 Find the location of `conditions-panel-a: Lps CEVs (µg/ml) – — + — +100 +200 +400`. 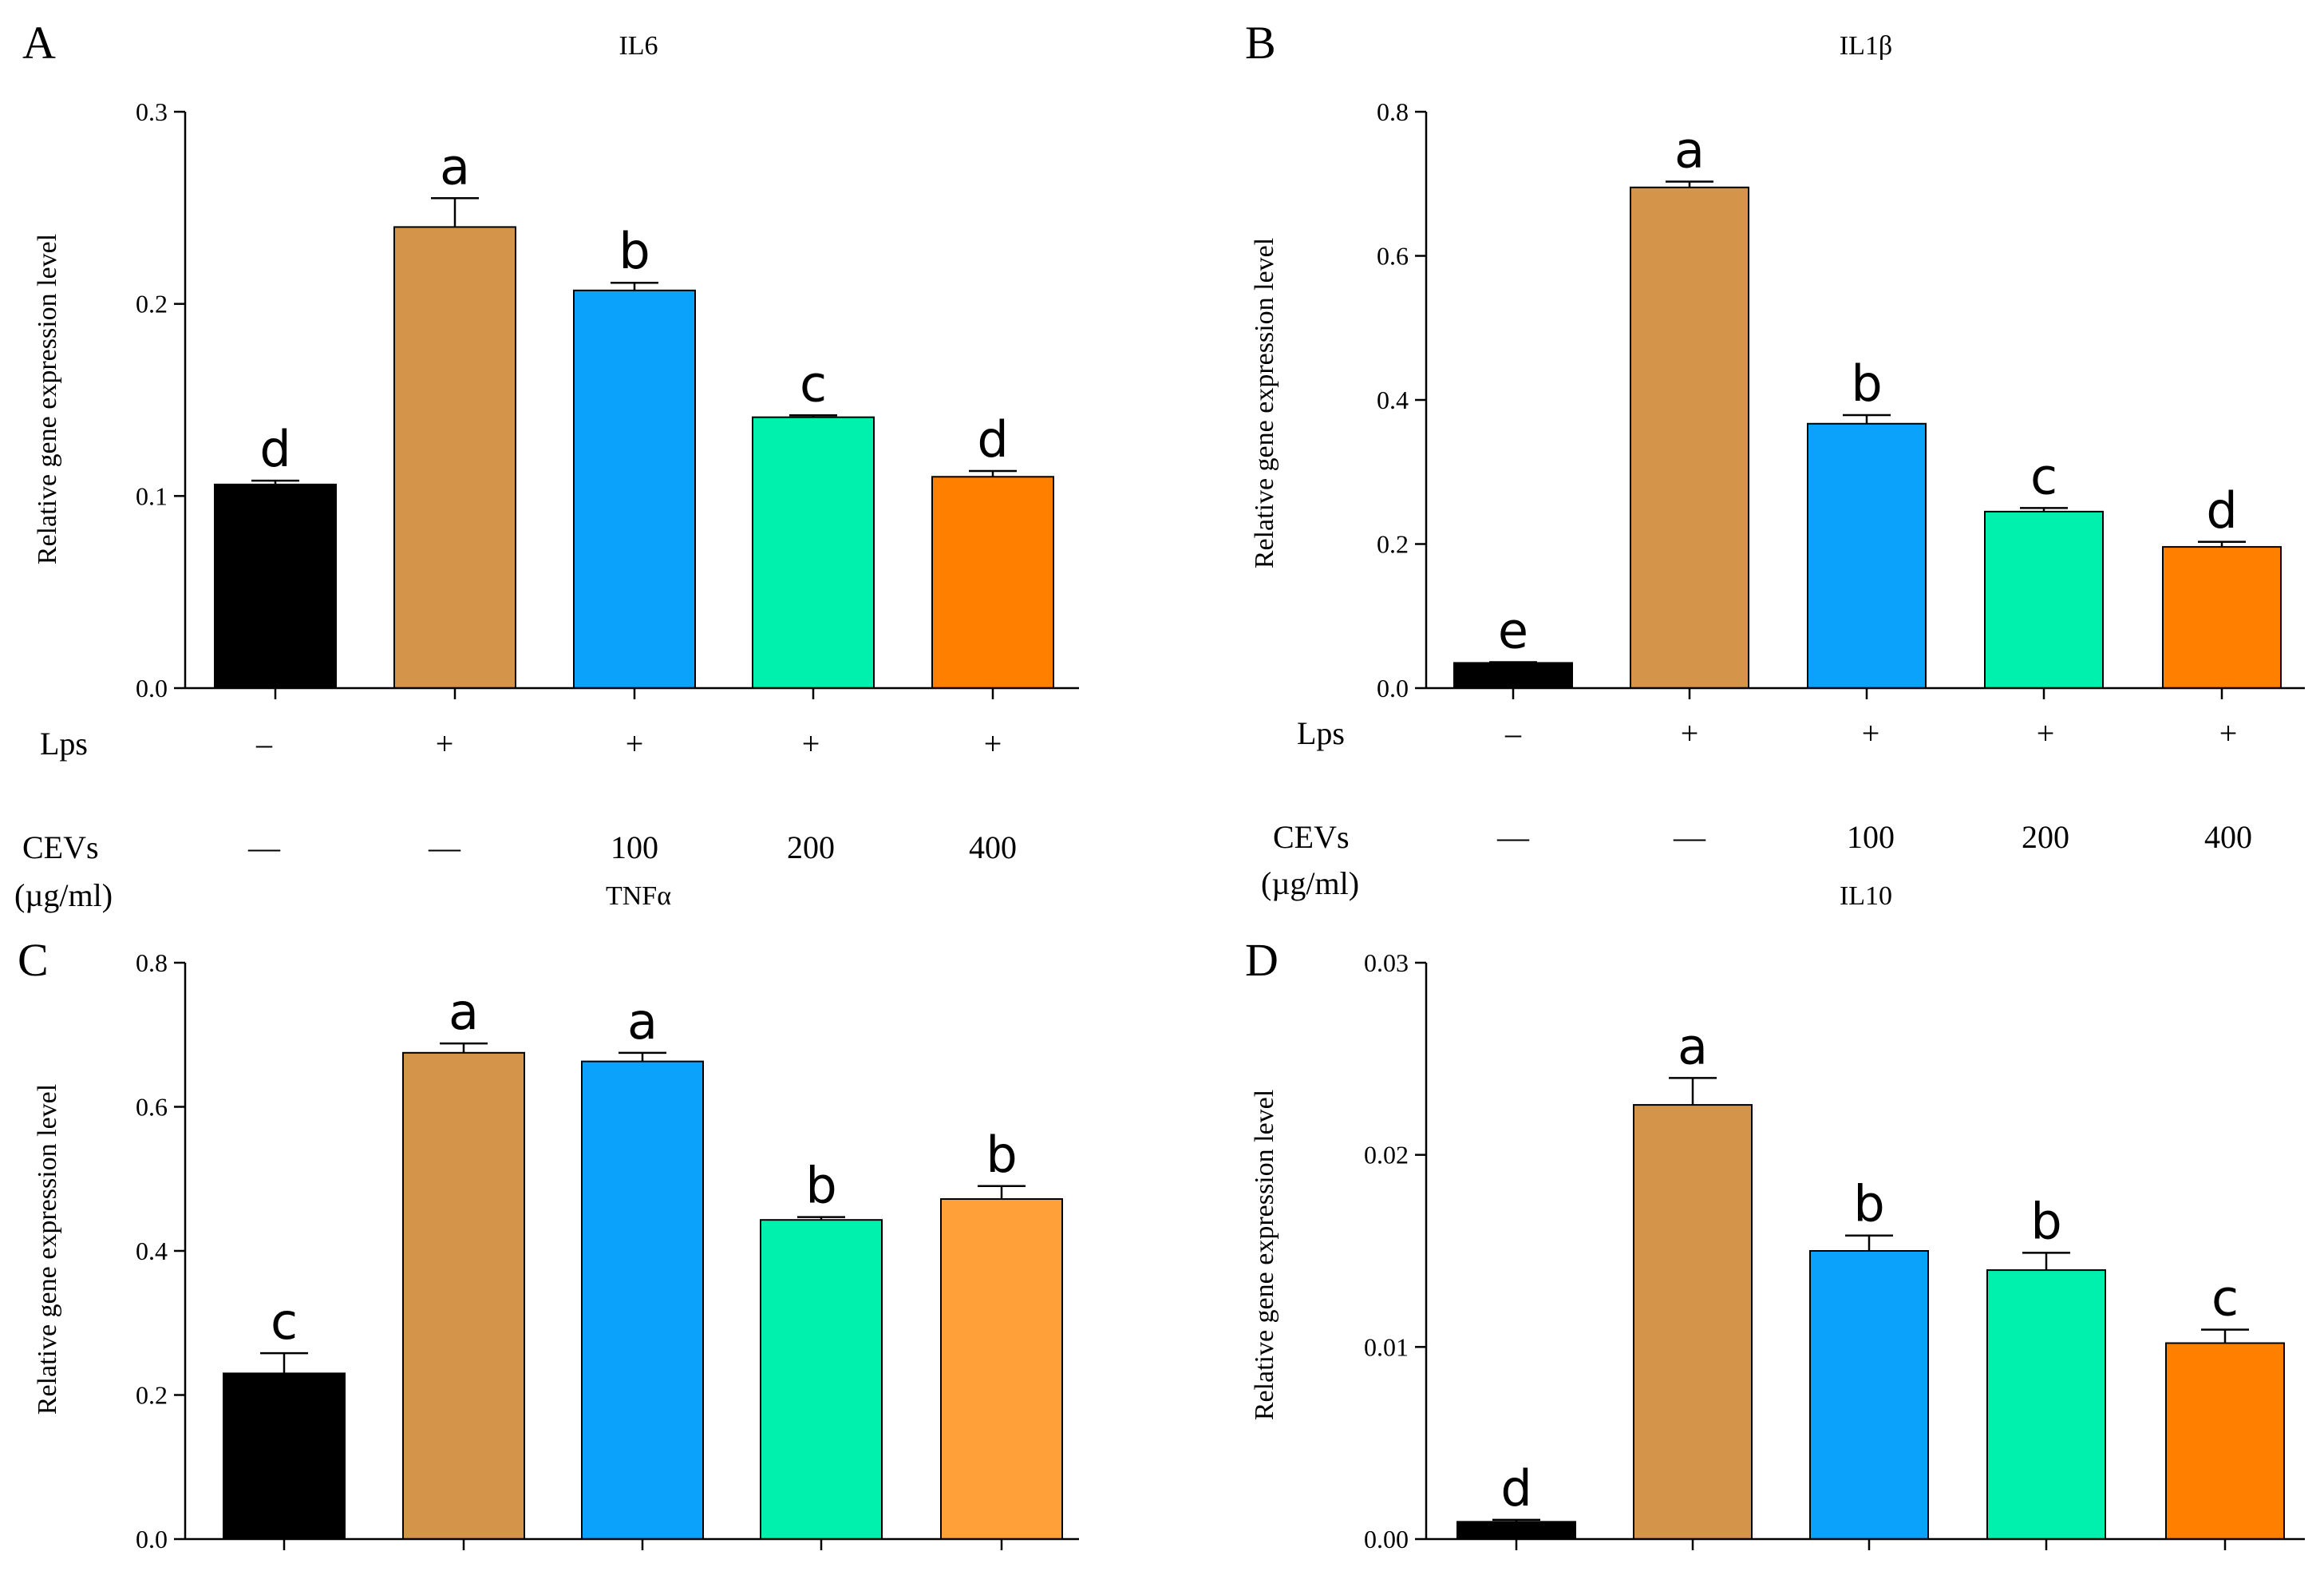

conditions-panel-a: Lps CEVs (µg/ml) – — + — +100 +200 +400 is located at coordinates (515, 819).